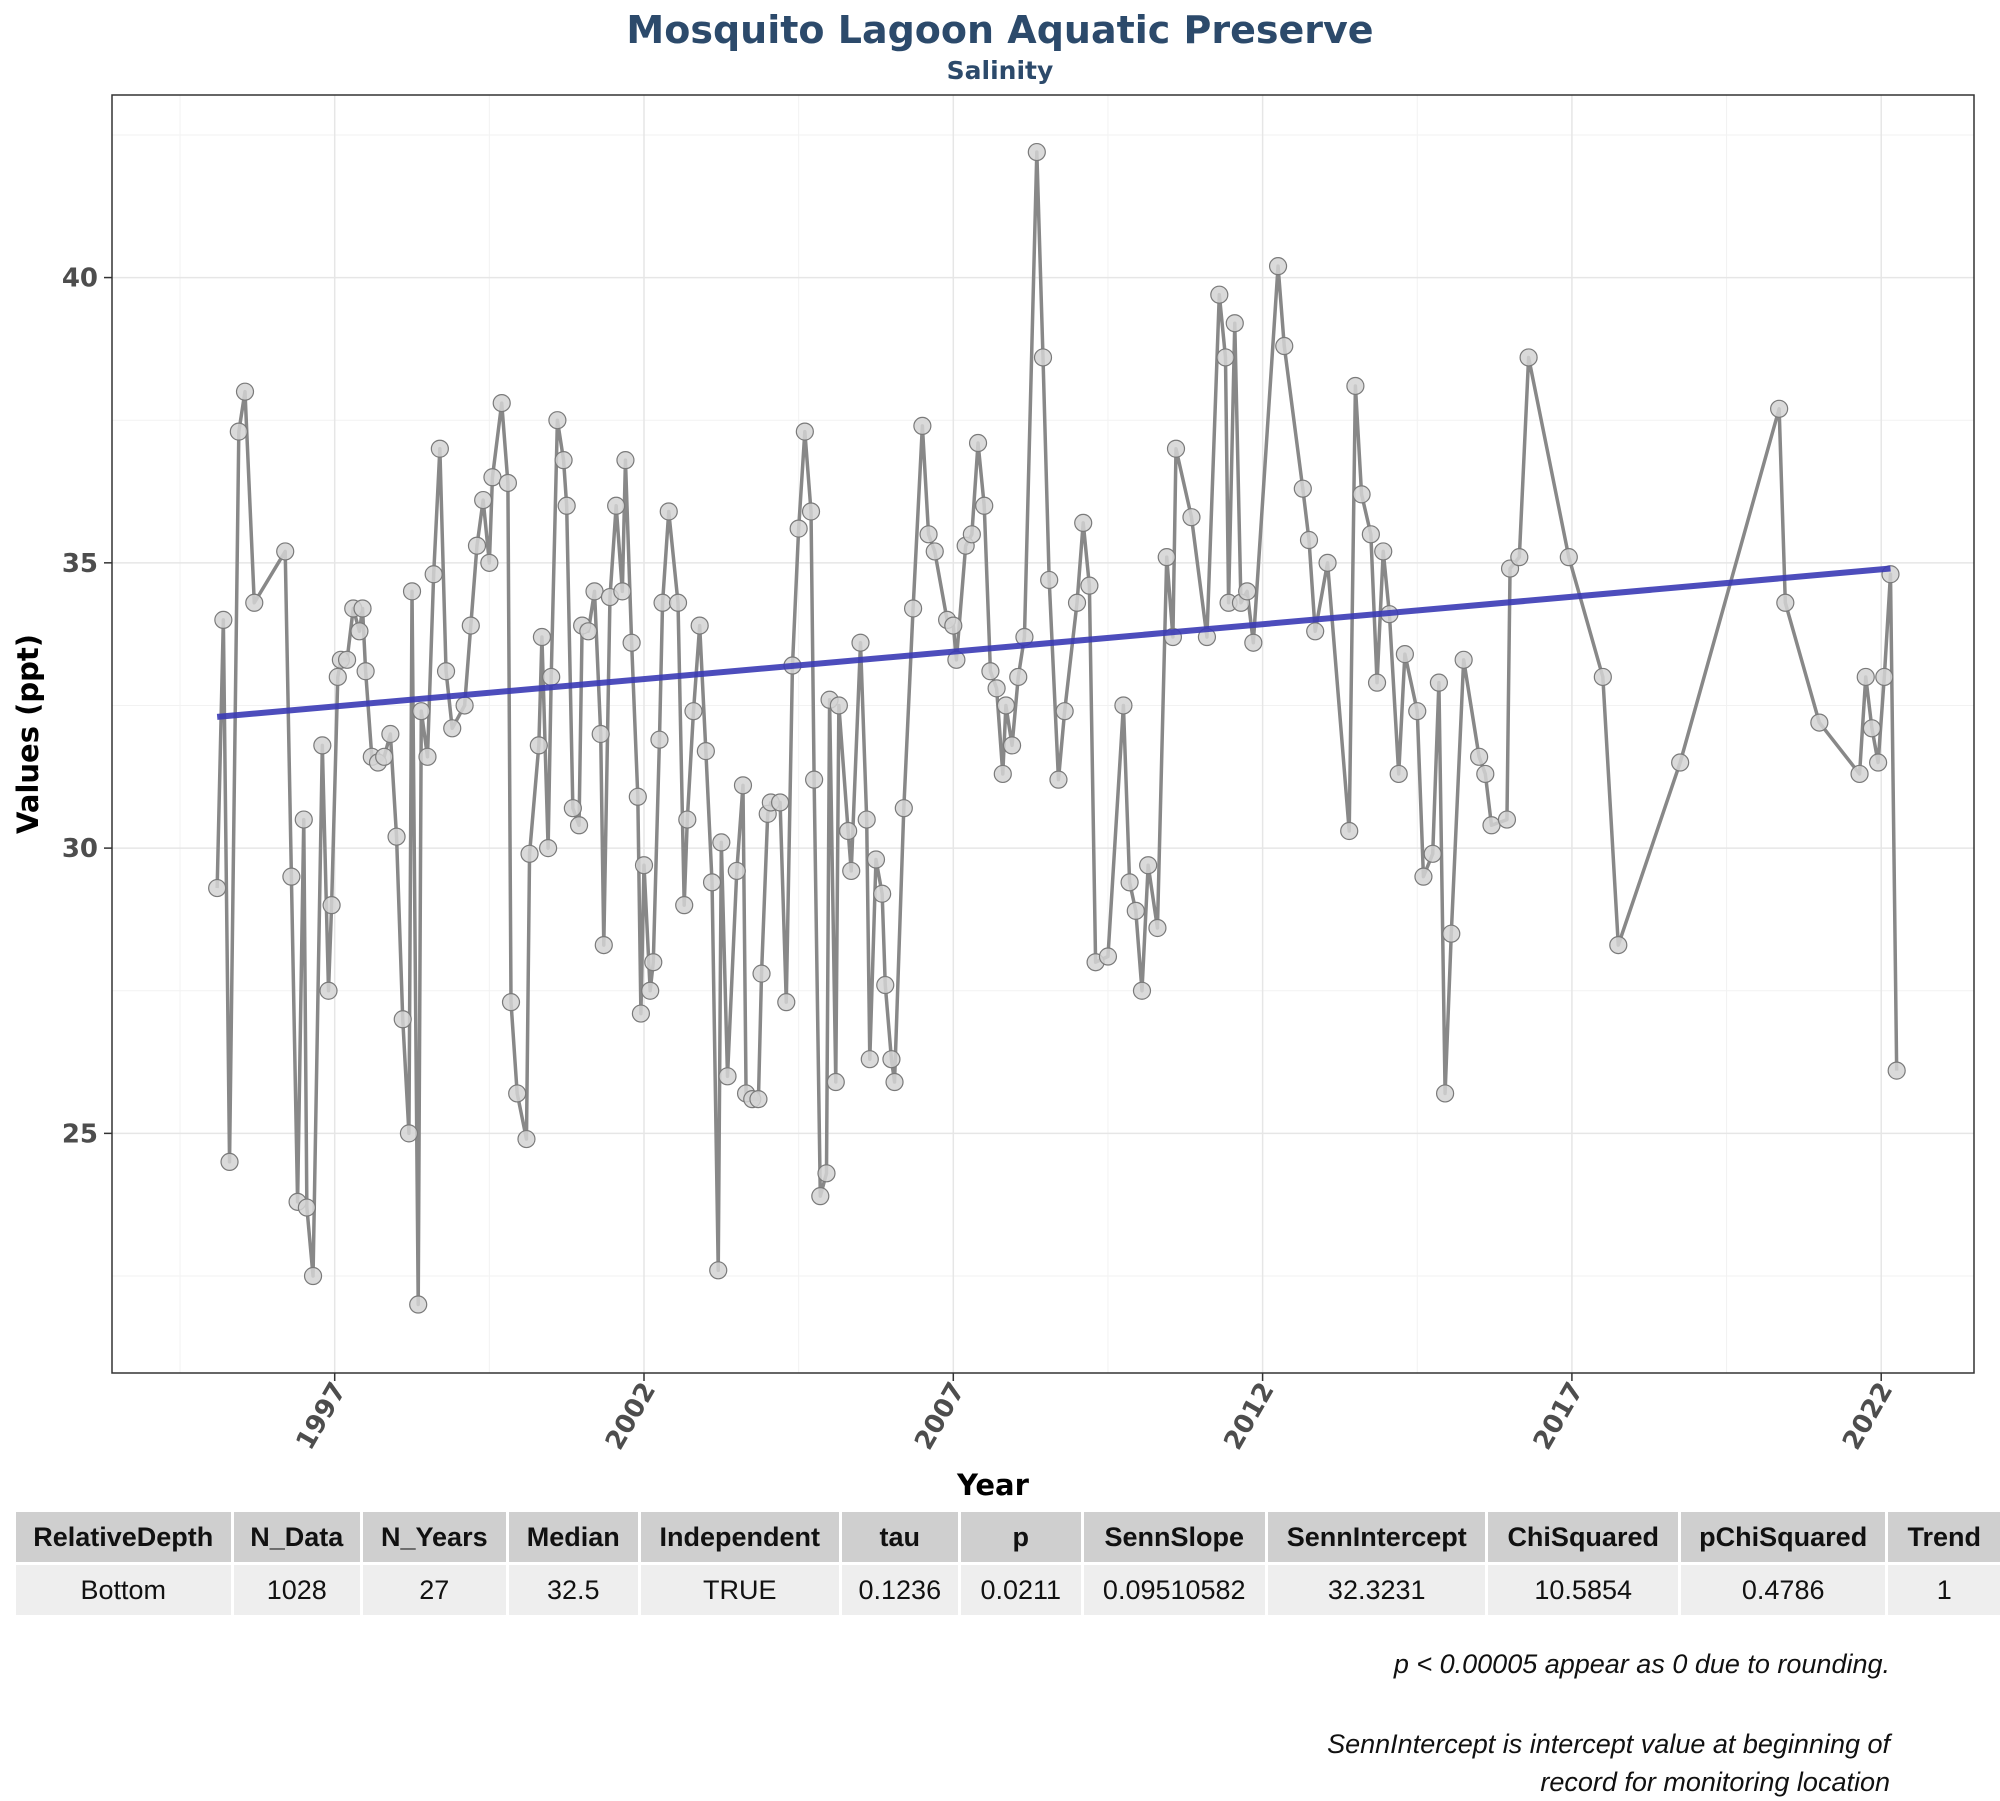 Image resolution: width=2000 pixels, height=1801 pixels. What do you see at coordinates (574, 1588) in the screenshot?
I see `stats-cell: 32.5` at bounding box center [574, 1588].